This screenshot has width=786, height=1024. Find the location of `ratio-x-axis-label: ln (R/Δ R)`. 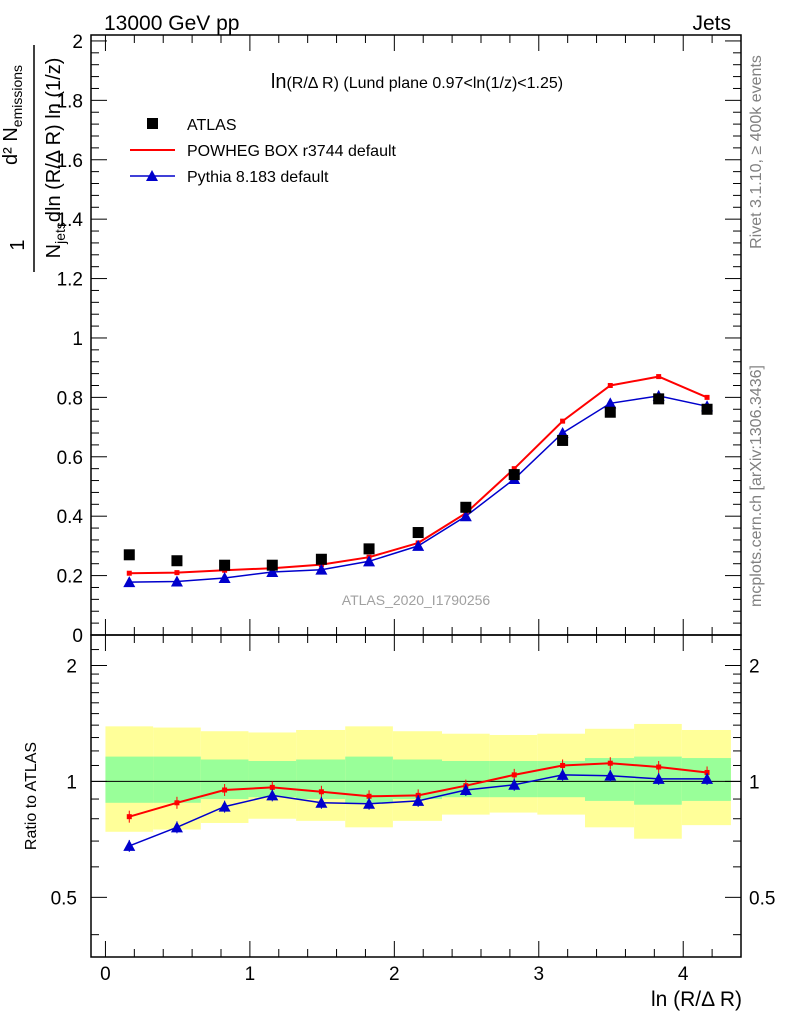

ratio-x-axis-label: ln (R/Δ R) is located at coordinates (696, 999).